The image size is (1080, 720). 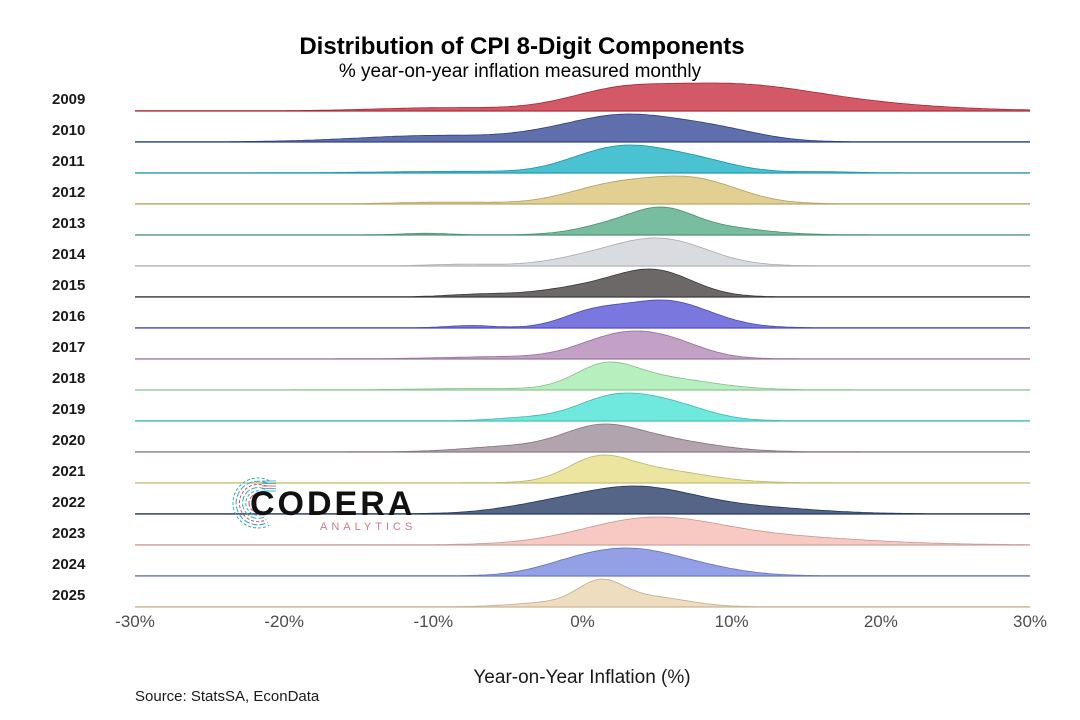 I want to click on year-label-2009: 2009, so click(x=68, y=99).